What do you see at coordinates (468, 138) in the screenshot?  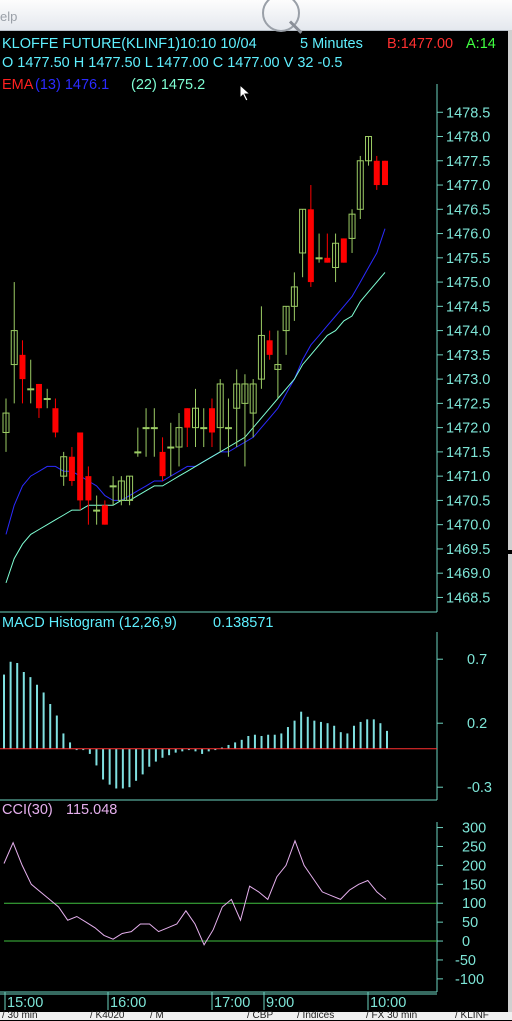 I see `price-y-tick-label: 1478.0` at bounding box center [468, 138].